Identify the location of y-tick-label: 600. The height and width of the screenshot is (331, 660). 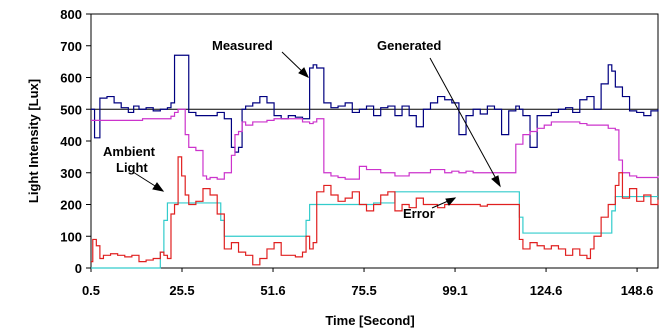
(71, 78).